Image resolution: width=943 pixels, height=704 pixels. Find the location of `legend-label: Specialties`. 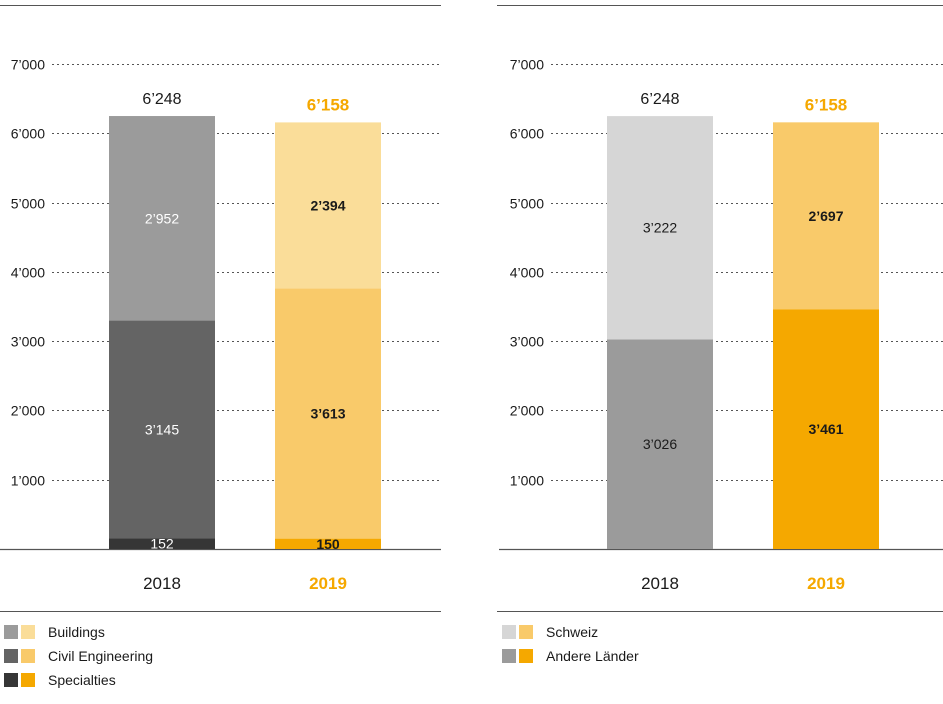

legend-label: Specialties is located at coordinates (82, 680).